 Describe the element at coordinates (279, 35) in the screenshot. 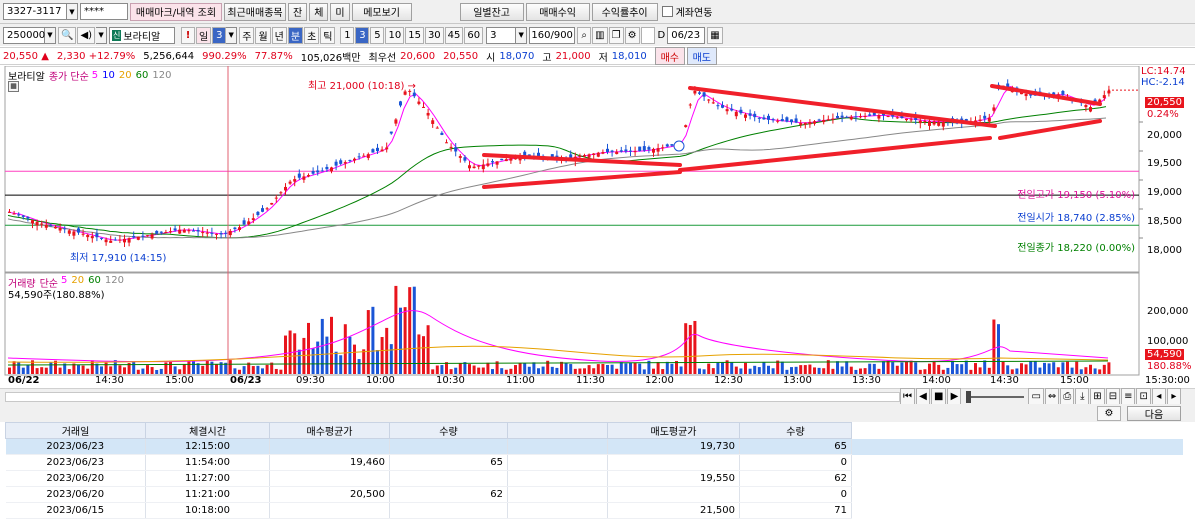

I see `period-year: 년` at that location.